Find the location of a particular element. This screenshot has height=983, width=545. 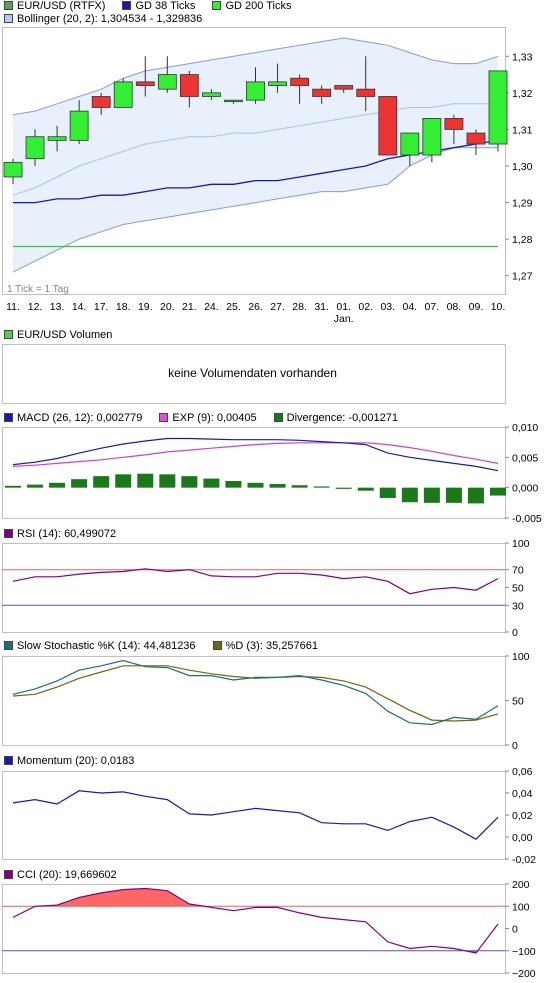

main-ytick-label: 1,33 is located at coordinates (522, 57).